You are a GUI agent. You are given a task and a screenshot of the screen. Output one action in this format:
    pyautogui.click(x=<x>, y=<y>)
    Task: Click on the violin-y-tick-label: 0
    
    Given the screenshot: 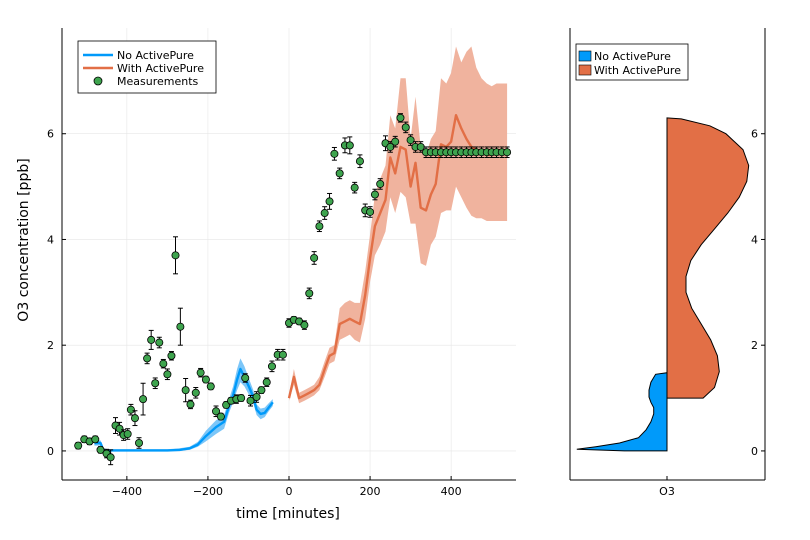 What is the action you would take?
    pyautogui.click(x=754, y=451)
    